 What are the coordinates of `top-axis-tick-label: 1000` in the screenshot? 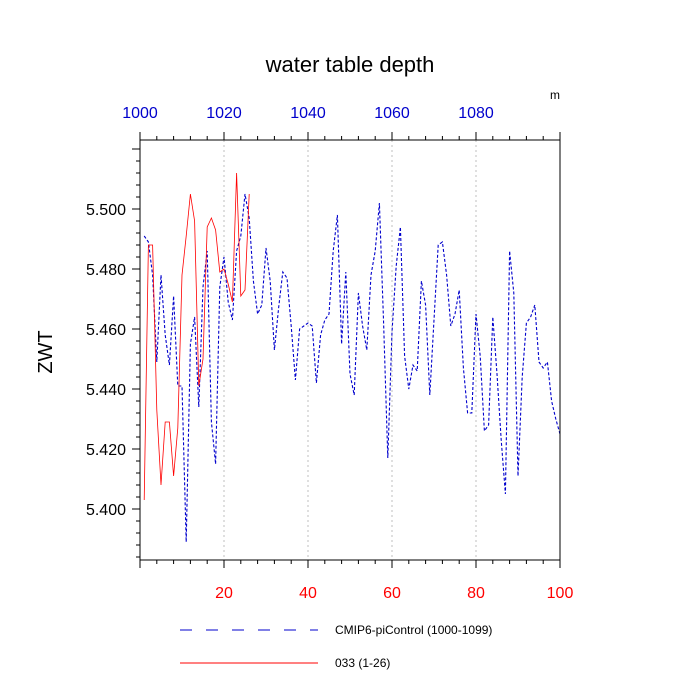 It's located at (140, 113).